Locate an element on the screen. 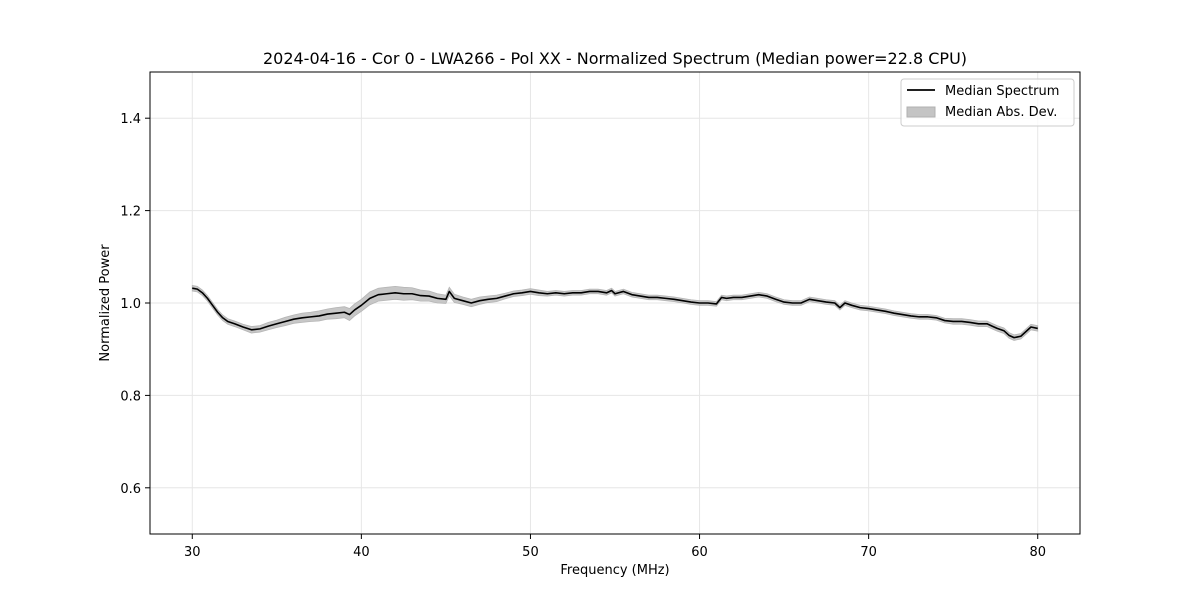 Image resolution: width=1200 pixels, height=600 pixels. y-tick-label: 1.4 is located at coordinates (130, 119).